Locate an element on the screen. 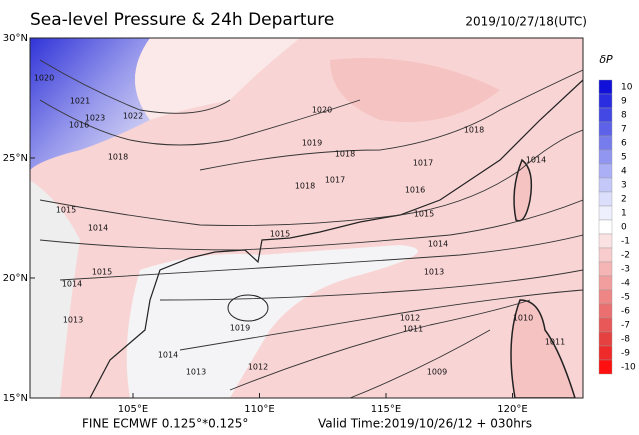 Image resolution: width=639 pixels, height=435 pixels. colorbar-label: 6 is located at coordinates (624, 144).